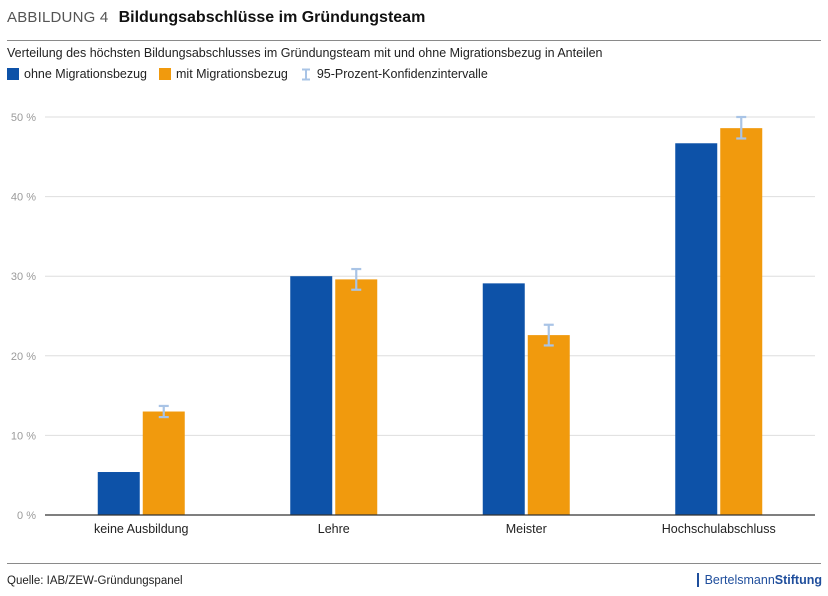  I want to click on figure-label: ABBILDUNG 4, so click(58, 17).